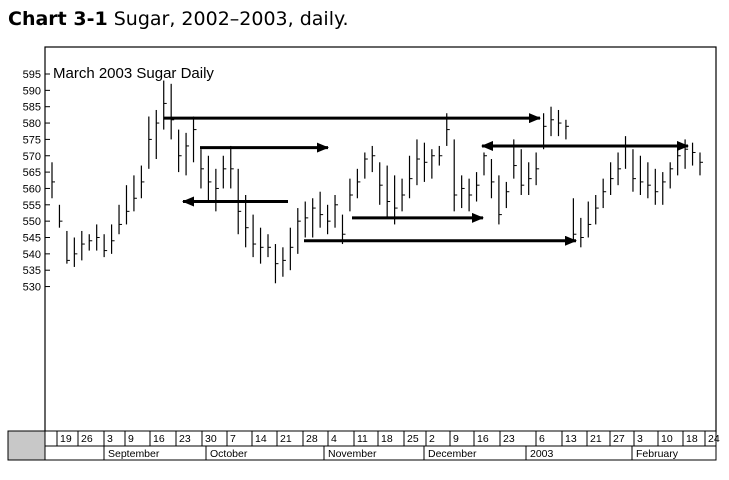 The image size is (729, 480). I want to click on x-day-label: 28, so click(312, 439).